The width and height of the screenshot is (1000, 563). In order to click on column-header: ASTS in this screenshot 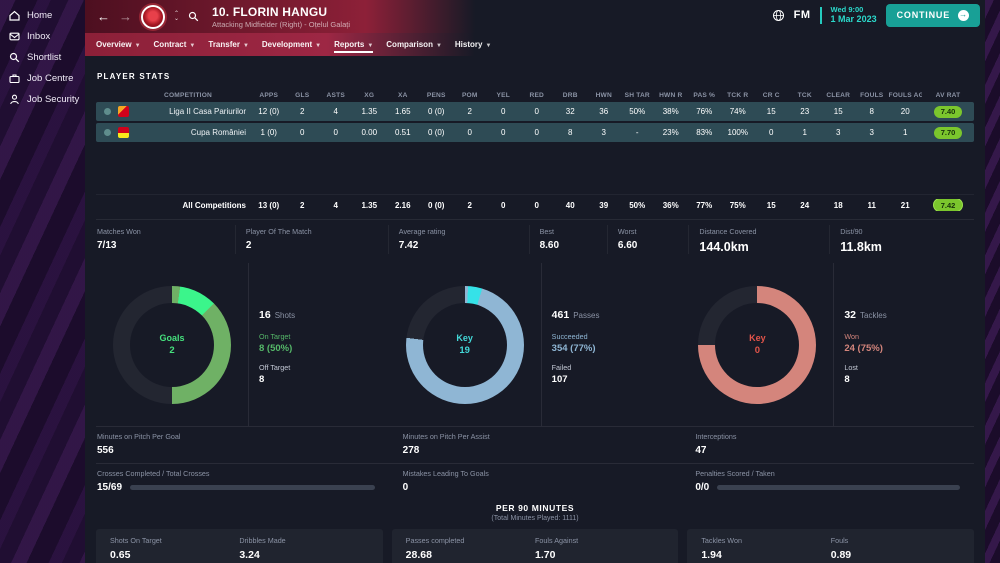, I will do `click(335, 95)`.